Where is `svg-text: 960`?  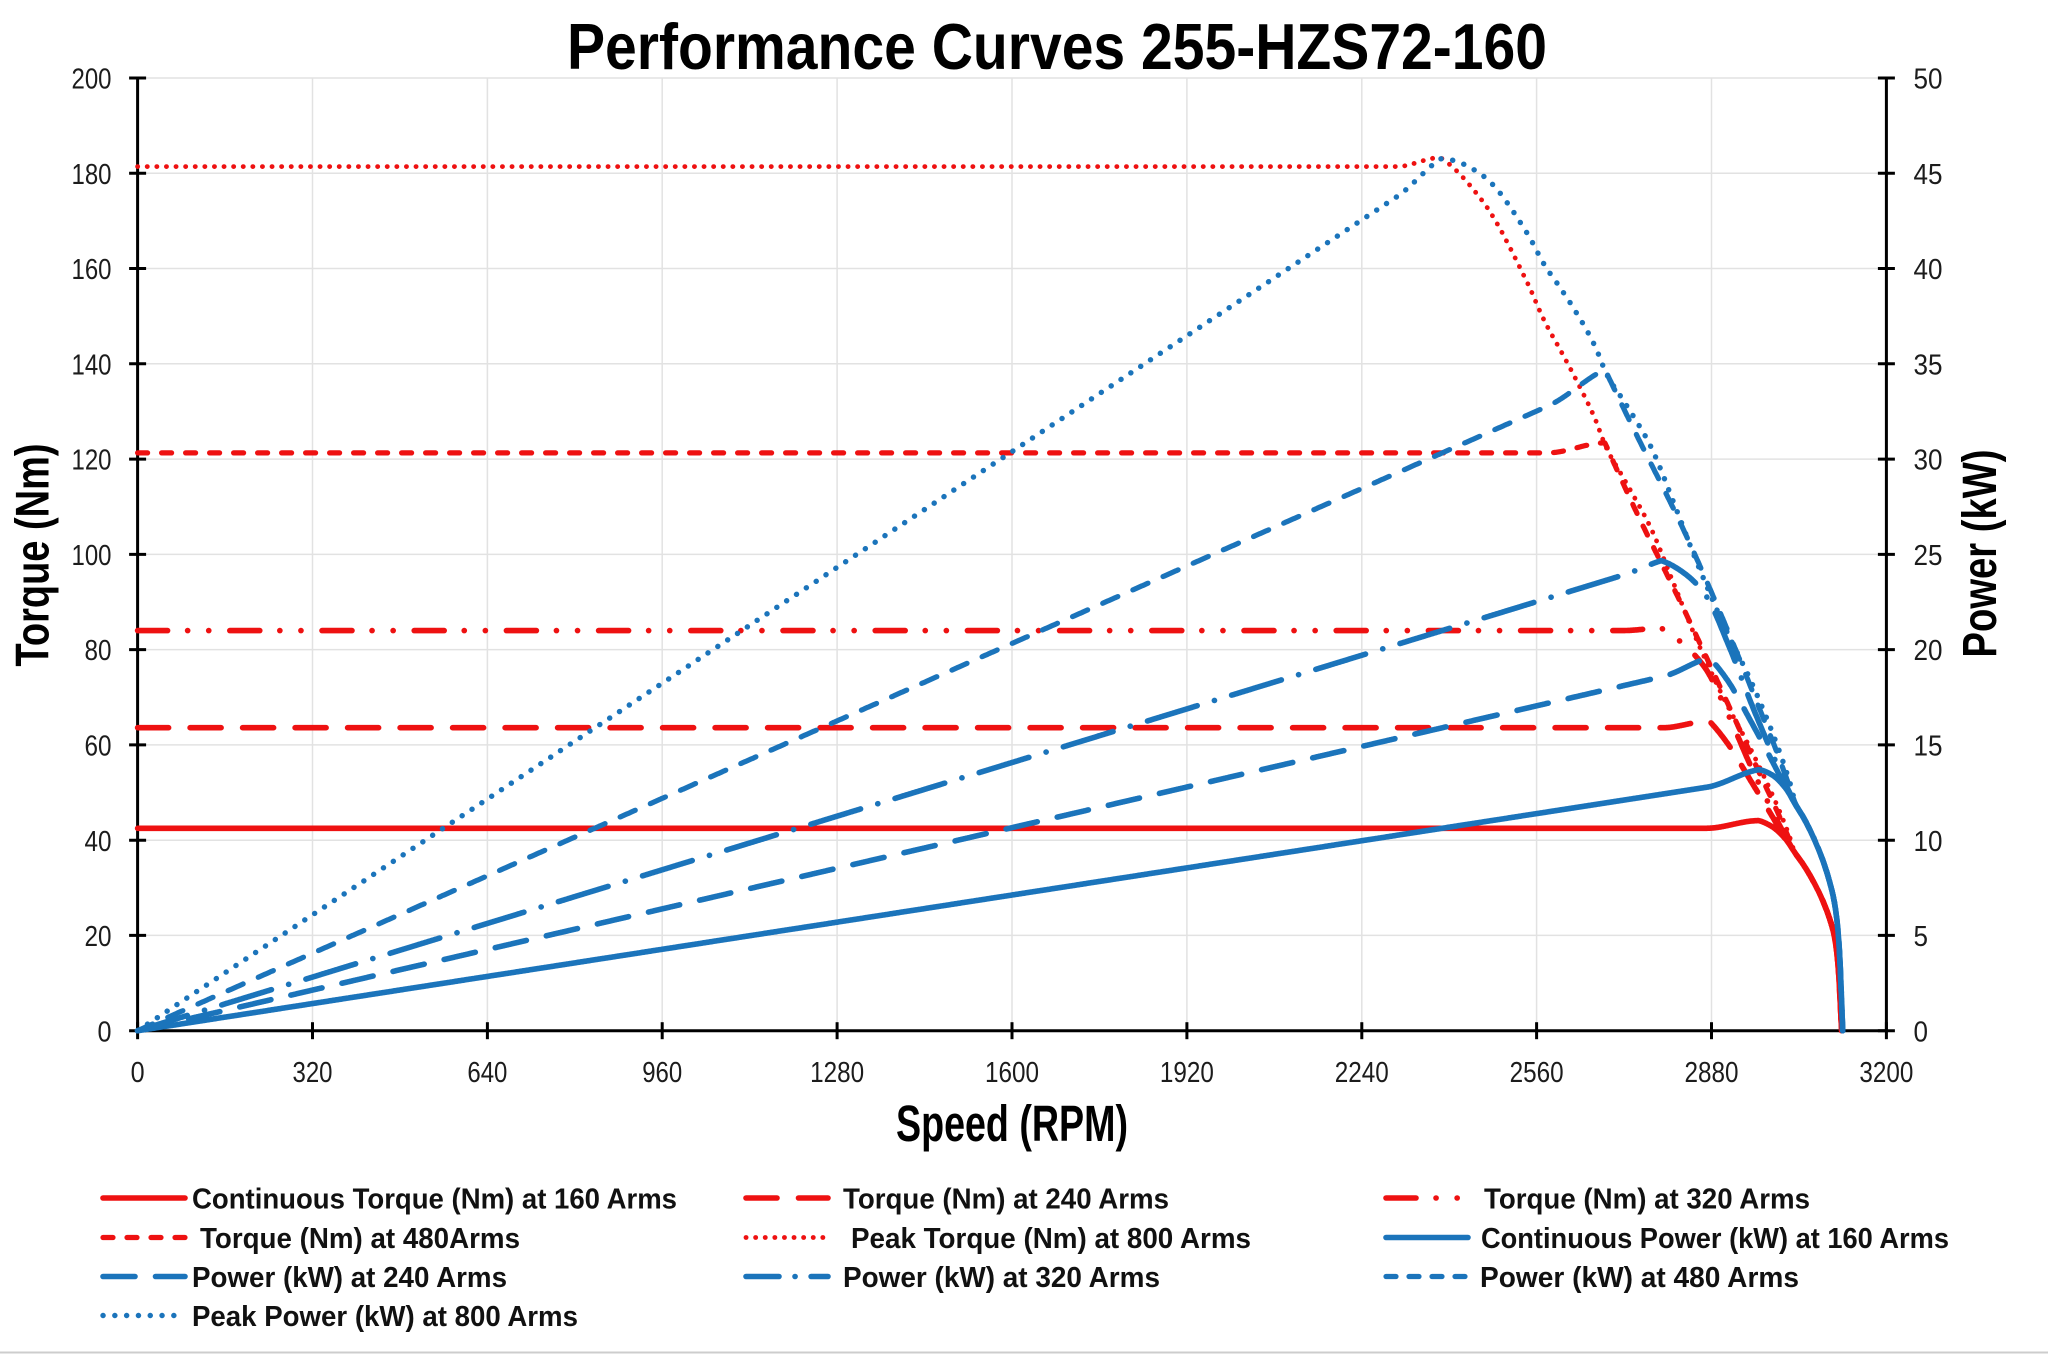
svg-text: 960 is located at coordinates (662, 1073).